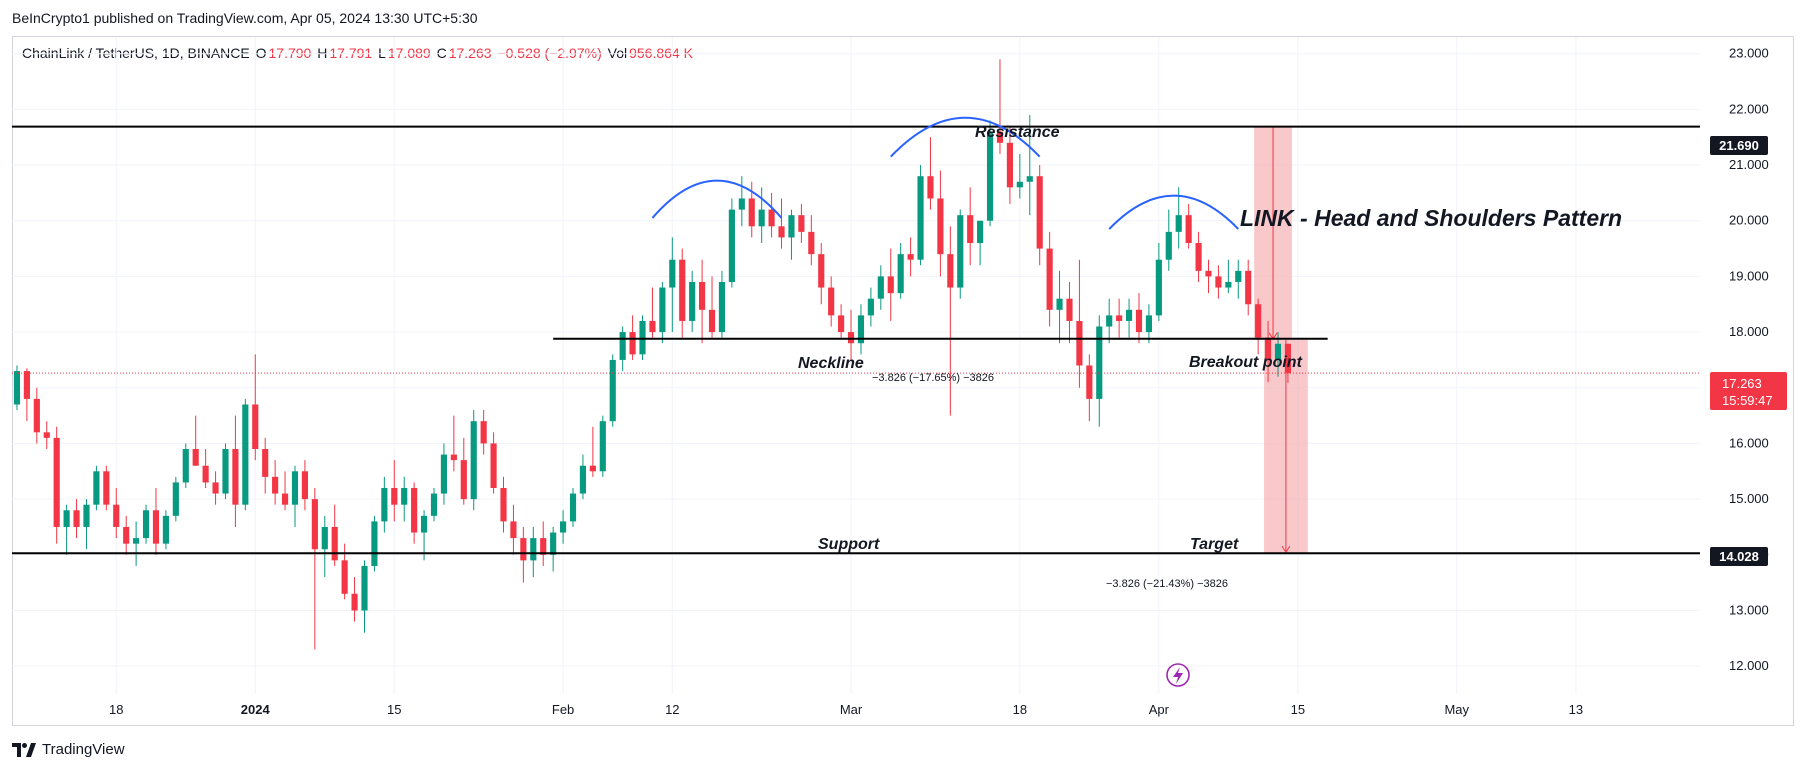 The width and height of the screenshot is (1805, 771). Describe the element at coordinates (846, 709) in the screenshot. I see `x-axis: 18 2024 15 Feb 12 Mar 18 Apr 15 May 13` at that location.